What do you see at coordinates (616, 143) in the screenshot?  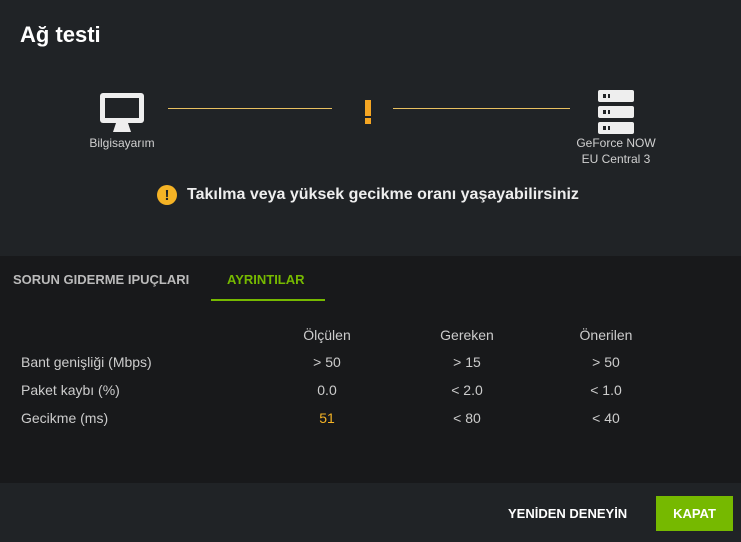 I see `server-name: GeForce NOW` at bounding box center [616, 143].